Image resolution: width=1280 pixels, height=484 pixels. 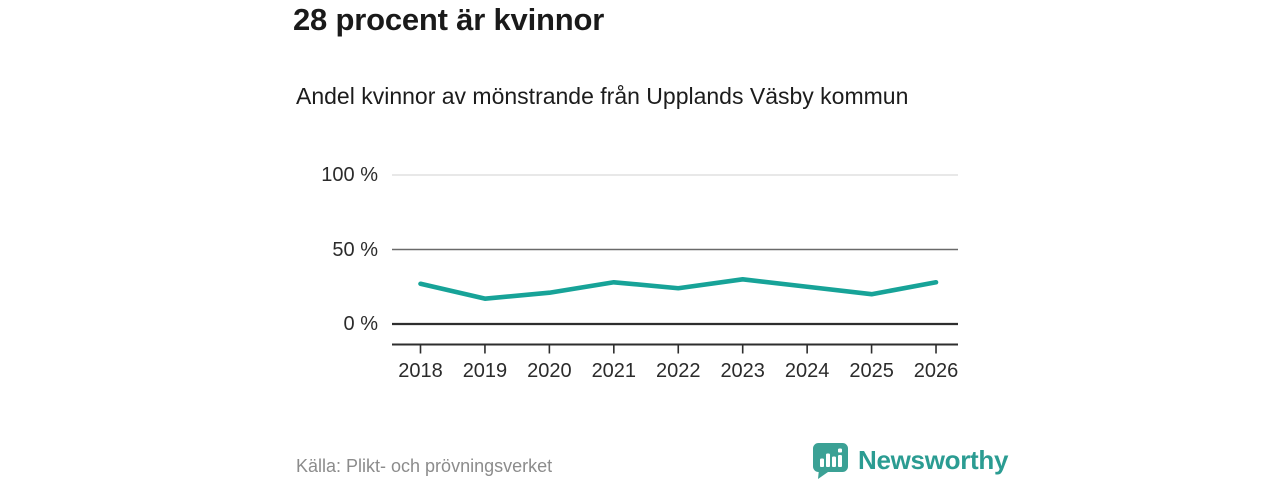 What do you see at coordinates (807, 371) in the screenshot?
I see `x-tick-label: 2024` at bounding box center [807, 371].